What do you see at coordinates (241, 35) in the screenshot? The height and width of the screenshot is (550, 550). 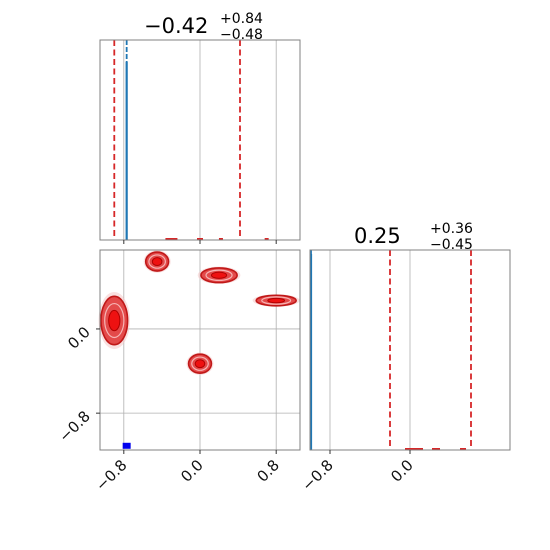 I see `panel-title-lower: −0.48` at bounding box center [241, 35].